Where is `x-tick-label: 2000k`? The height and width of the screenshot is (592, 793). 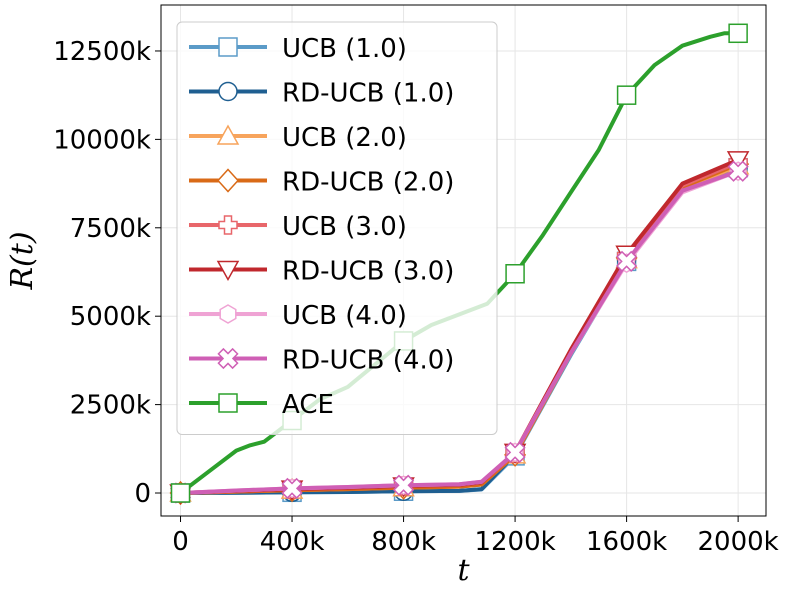
x-tick-label: 2000k is located at coordinates (738, 542).